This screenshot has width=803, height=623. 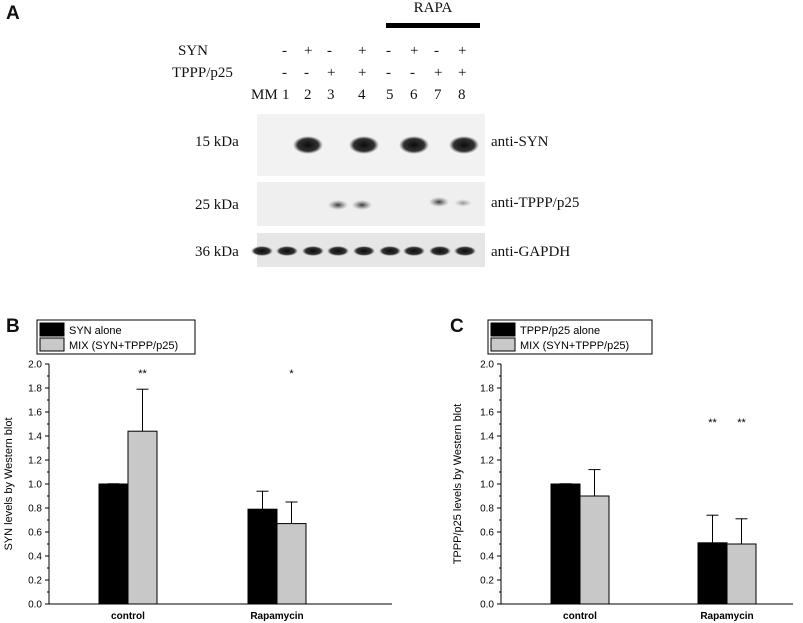 What do you see at coordinates (331, 95) in the screenshot?
I see `lane-number-3: 3` at bounding box center [331, 95].